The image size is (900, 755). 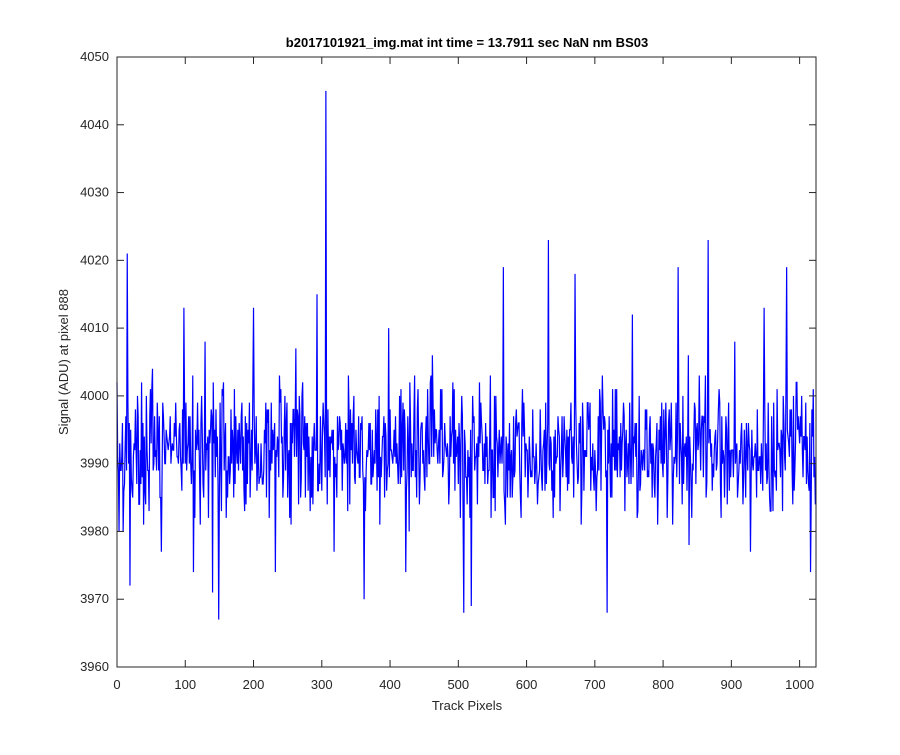 I want to click on x-tick-label: 0, so click(x=116, y=684).